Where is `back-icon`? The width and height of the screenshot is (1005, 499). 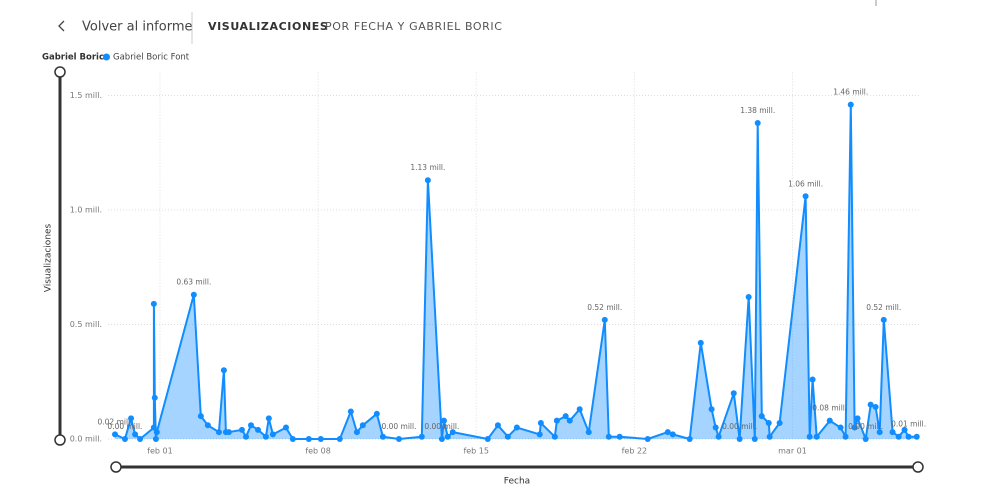
back-icon is located at coordinates (61, 26).